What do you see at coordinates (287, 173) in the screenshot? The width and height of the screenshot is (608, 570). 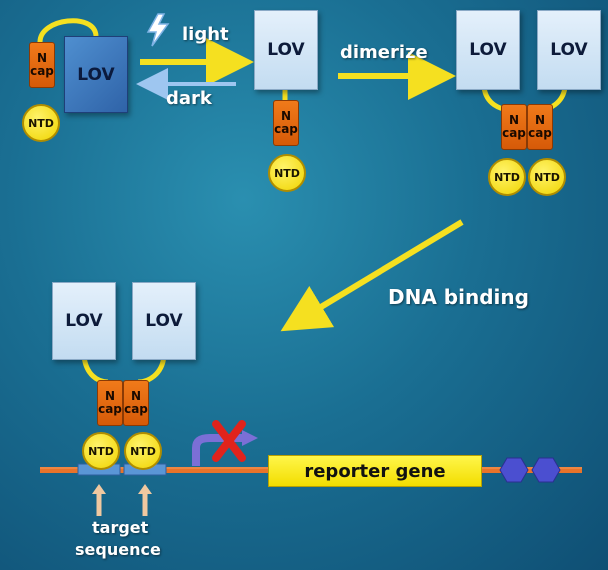 I see `ntd-light-state: NTD` at bounding box center [287, 173].